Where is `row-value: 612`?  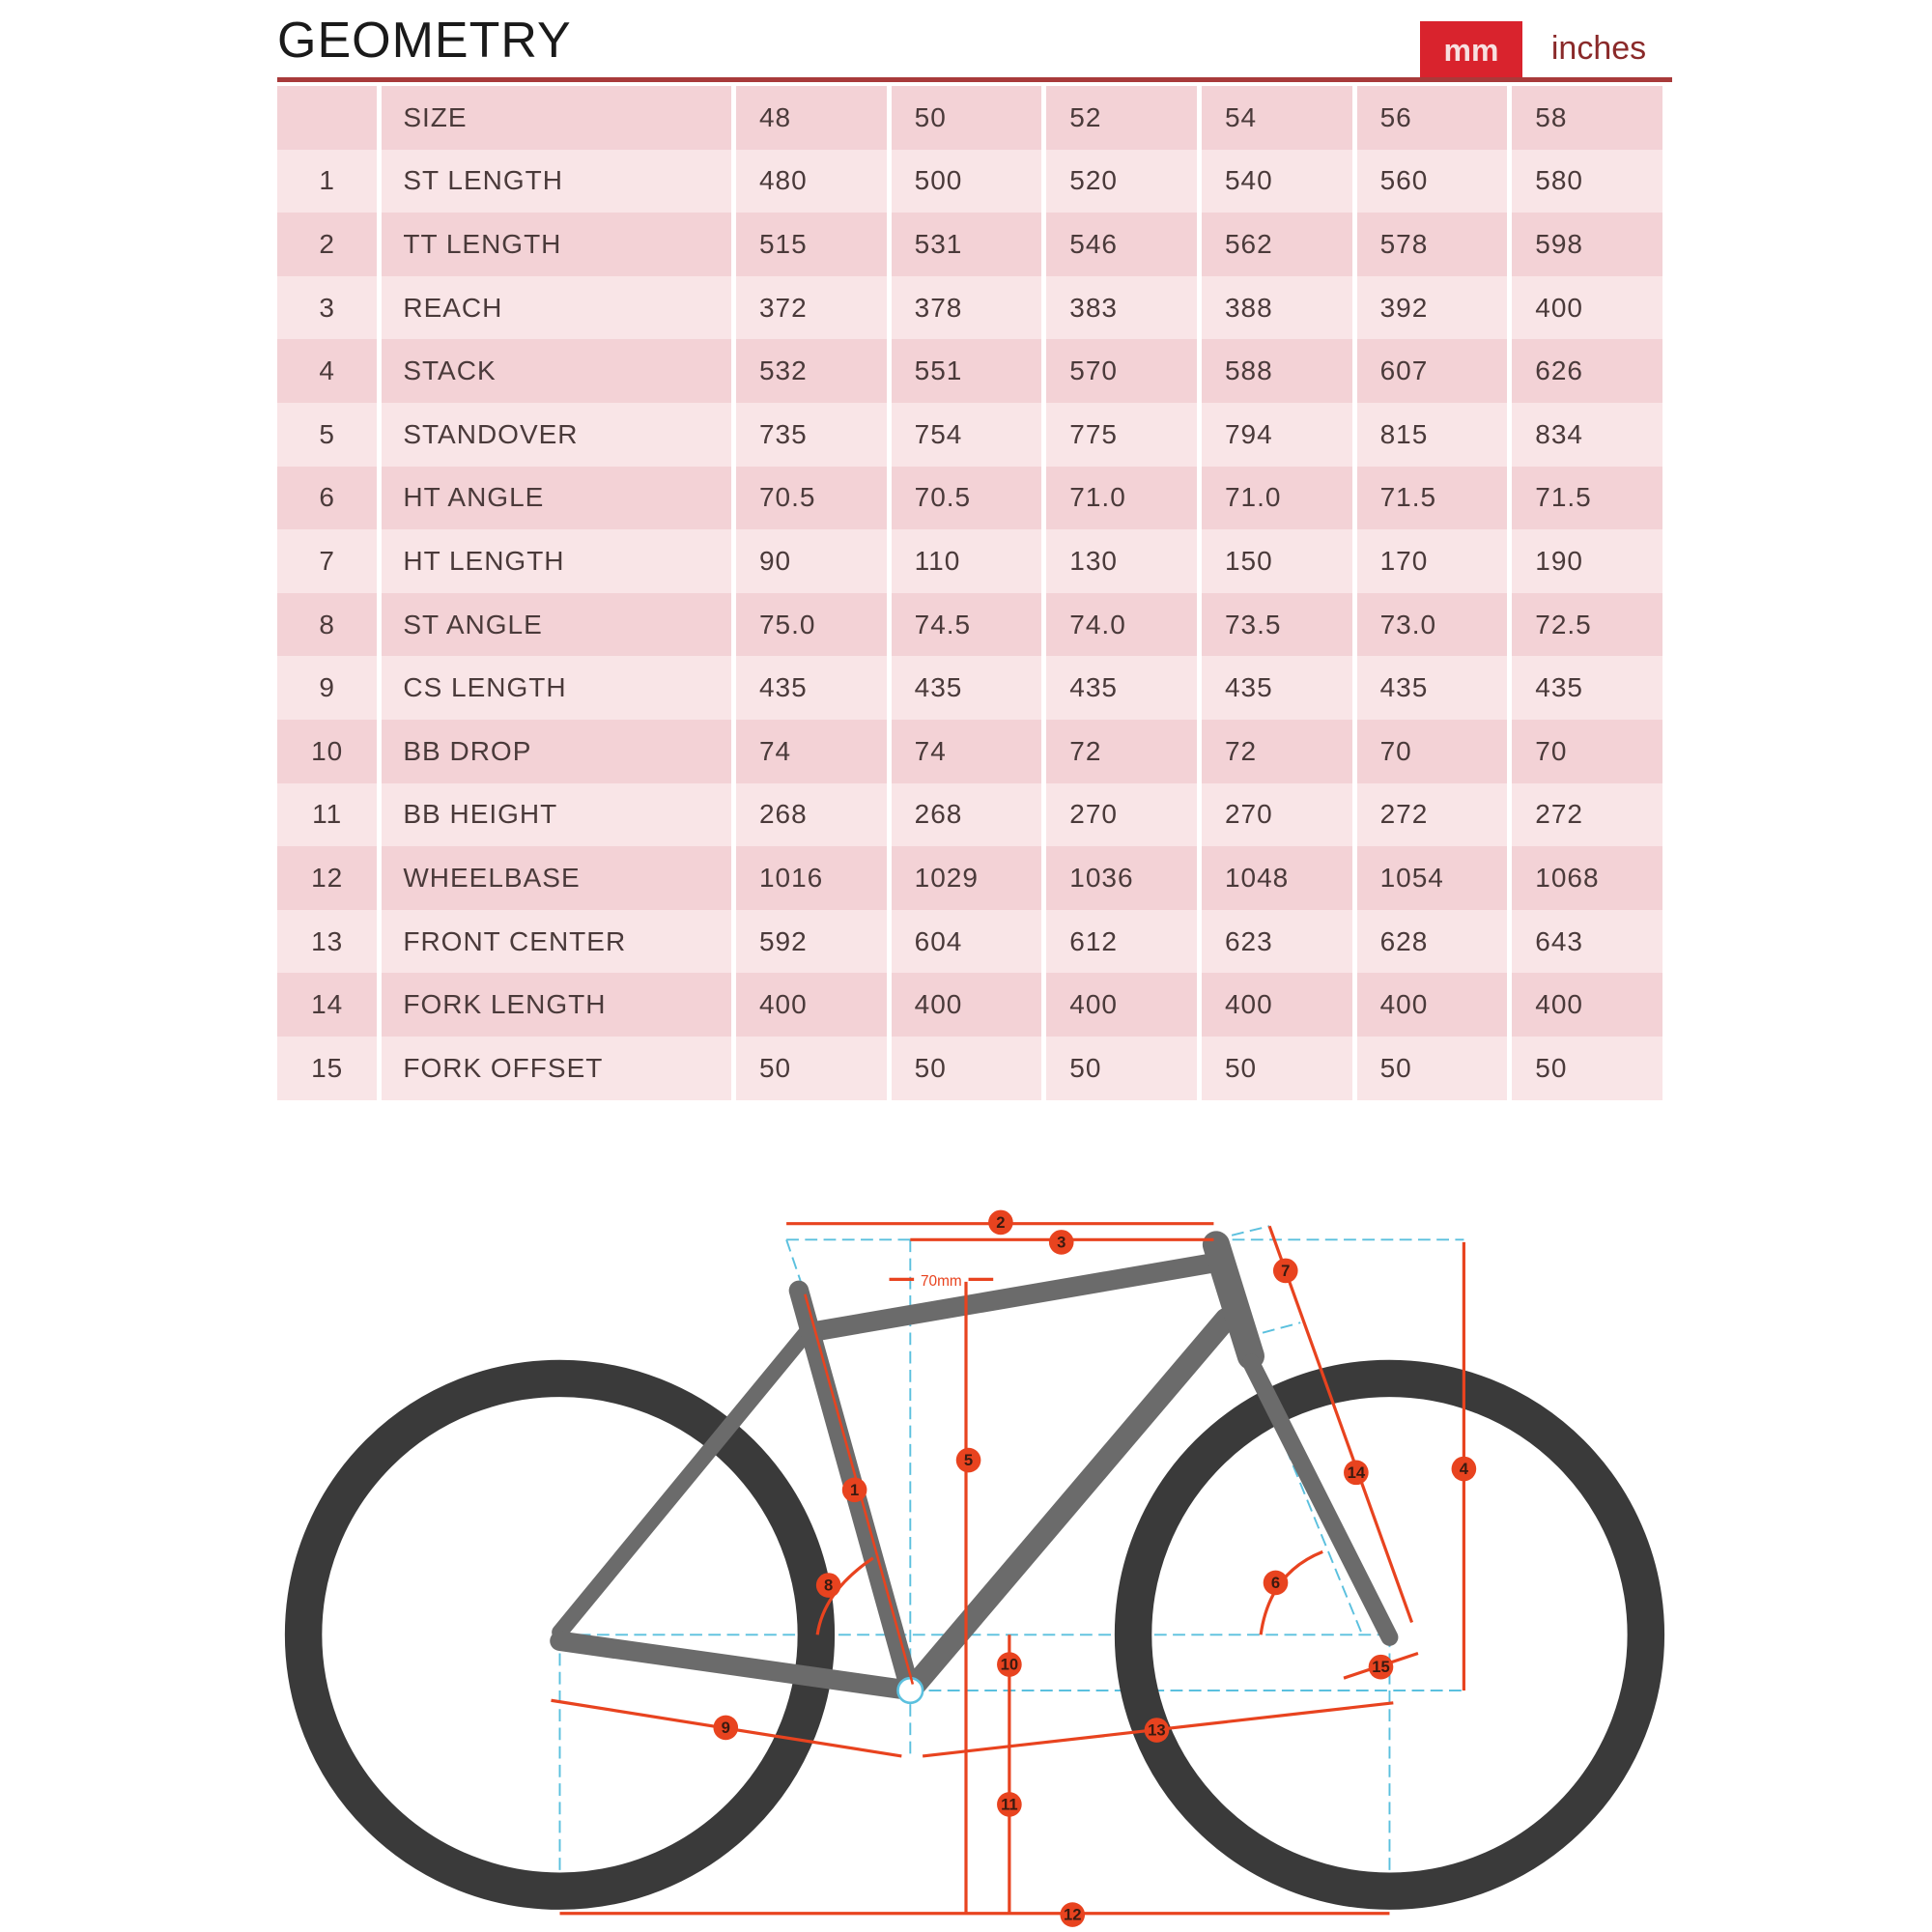
row-value: 612 is located at coordinates (1121, 941).